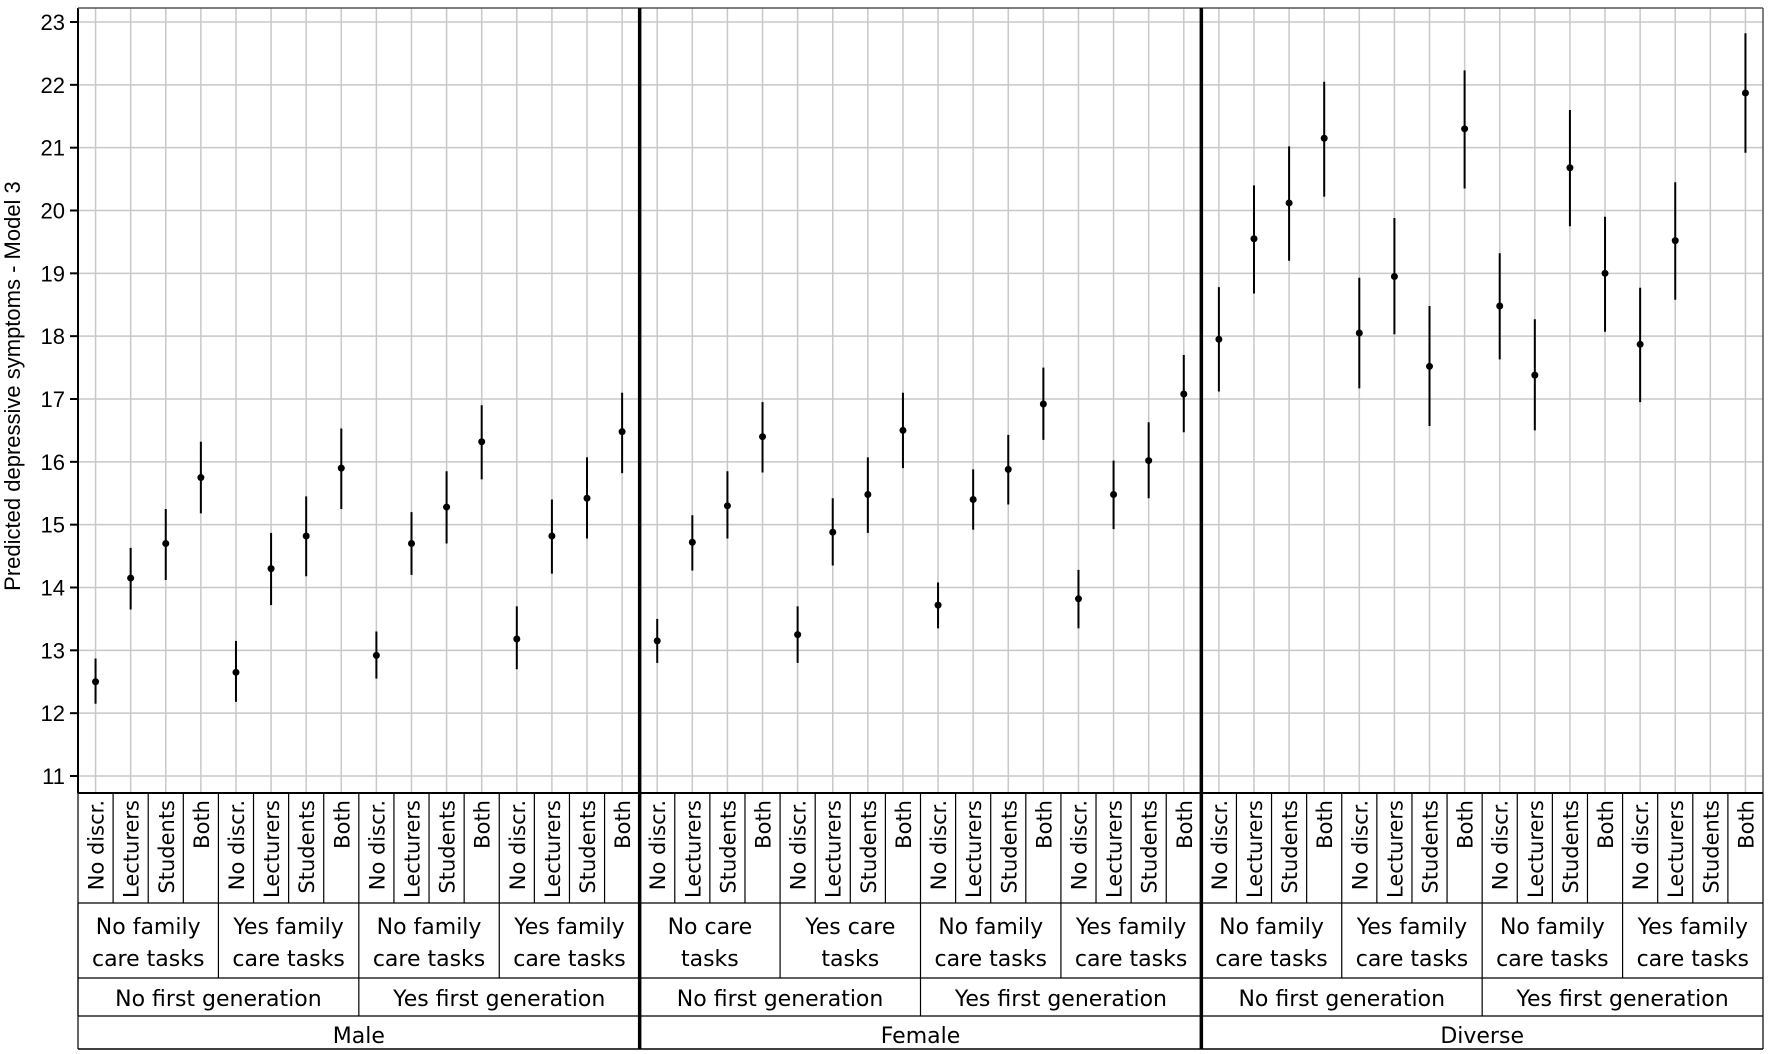 The height and width of the screenshot is (1054, 1772). What do you see at coordinates (921, 1036) in the screenshot?
I see `gender-group-label: Female` at bounding box center [921, 1036].